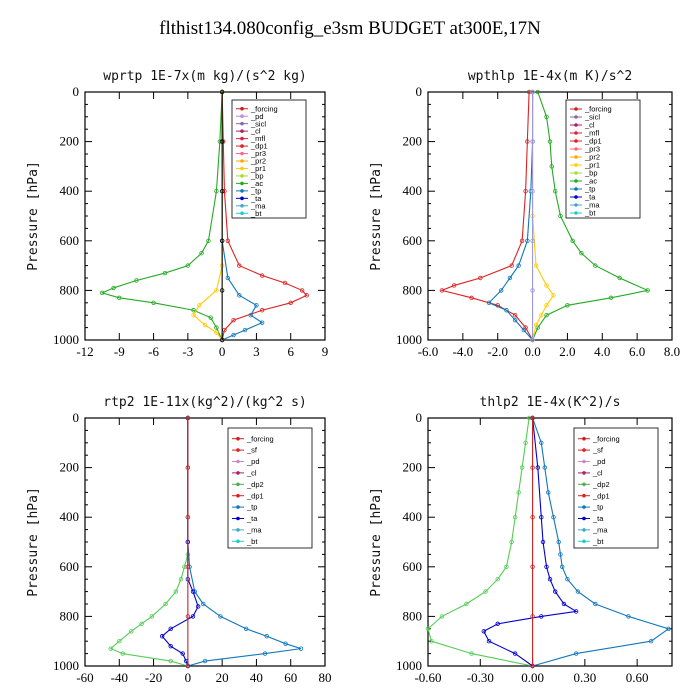 This screenshot has width=700, height=700. What do you see at coordinates (256, 213) in the screenshot?
I see `legend-label: _bt` at bounding box center [256, 213].